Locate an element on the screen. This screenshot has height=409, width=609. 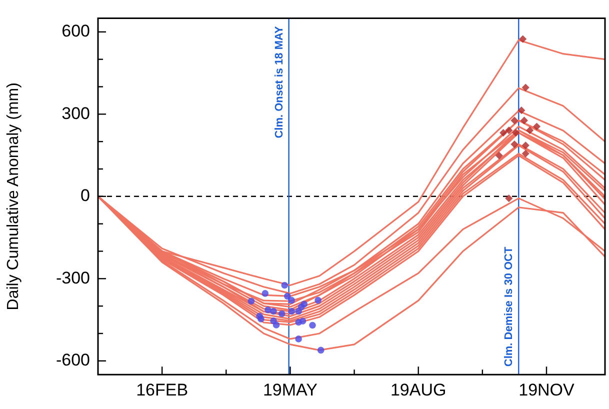
x-tick-label: 19AUG is located at coordinates (418, 390).